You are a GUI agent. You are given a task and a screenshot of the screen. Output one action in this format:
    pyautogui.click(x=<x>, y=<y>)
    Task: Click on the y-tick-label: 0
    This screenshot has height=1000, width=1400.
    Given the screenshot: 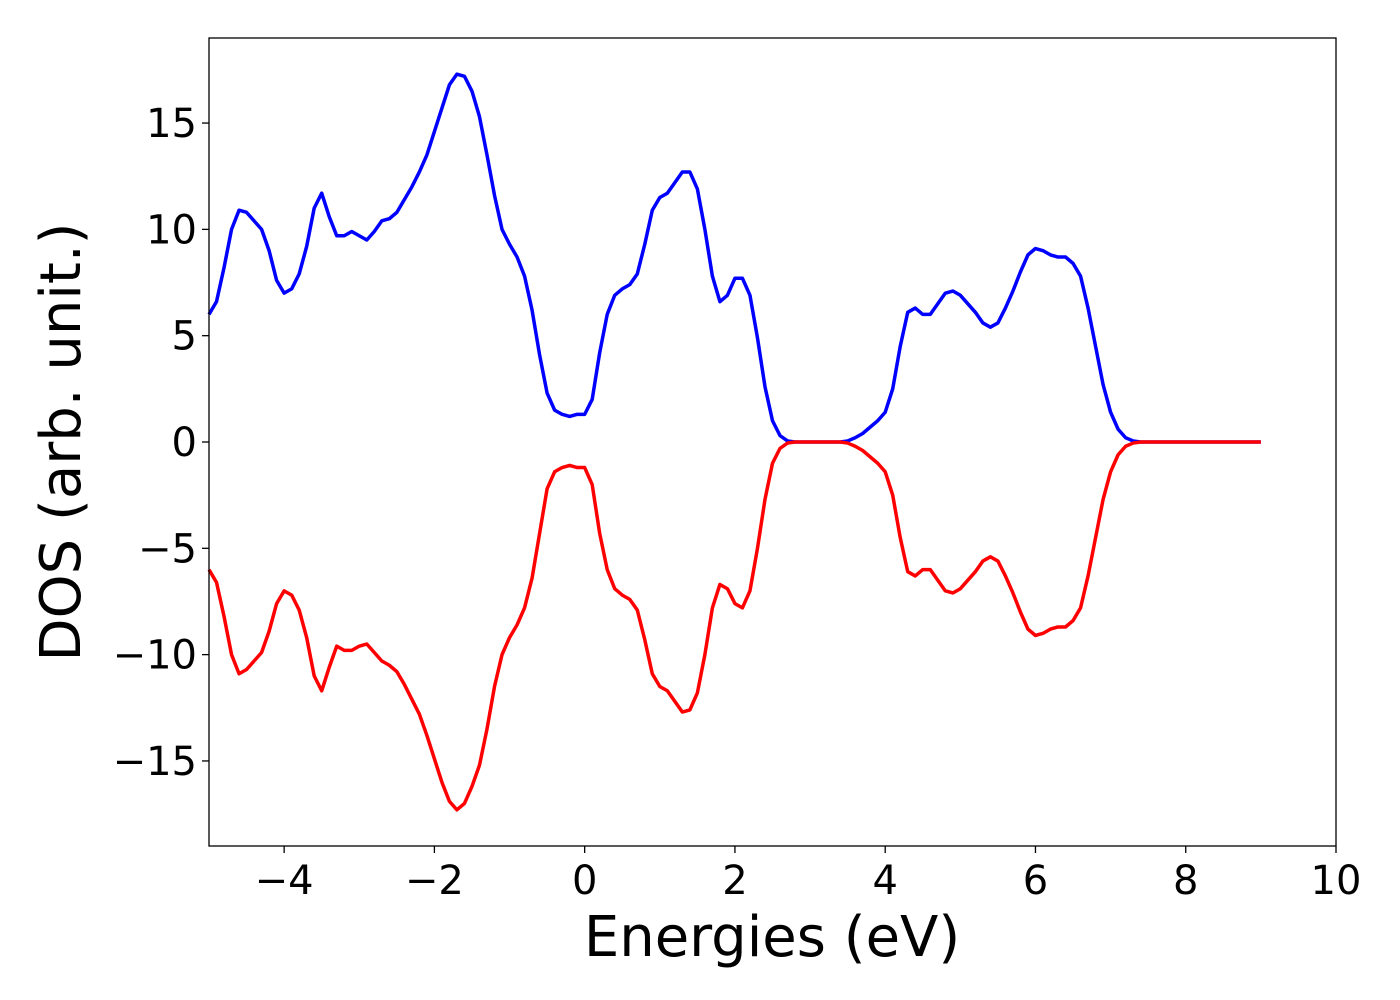 What is the action you would take?
    pyautogui.click(x=184, y=443)
    